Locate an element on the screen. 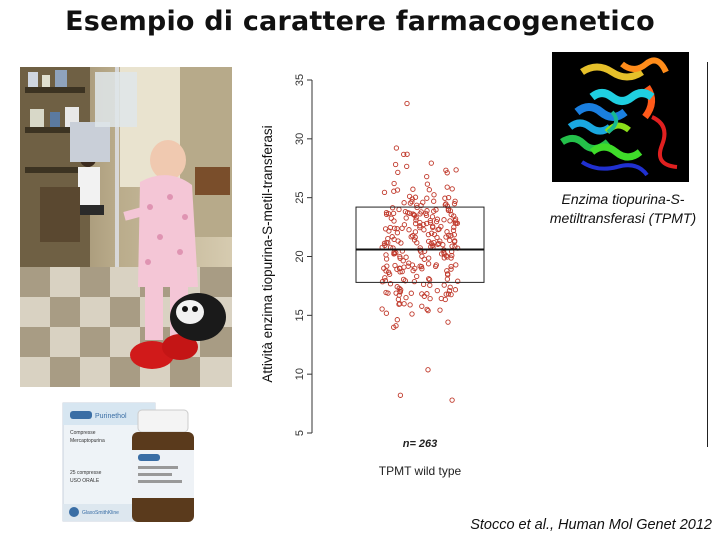 This screenshot has height=540, width=720. y-tick-label: 5 is located at coordinates (300, 433).